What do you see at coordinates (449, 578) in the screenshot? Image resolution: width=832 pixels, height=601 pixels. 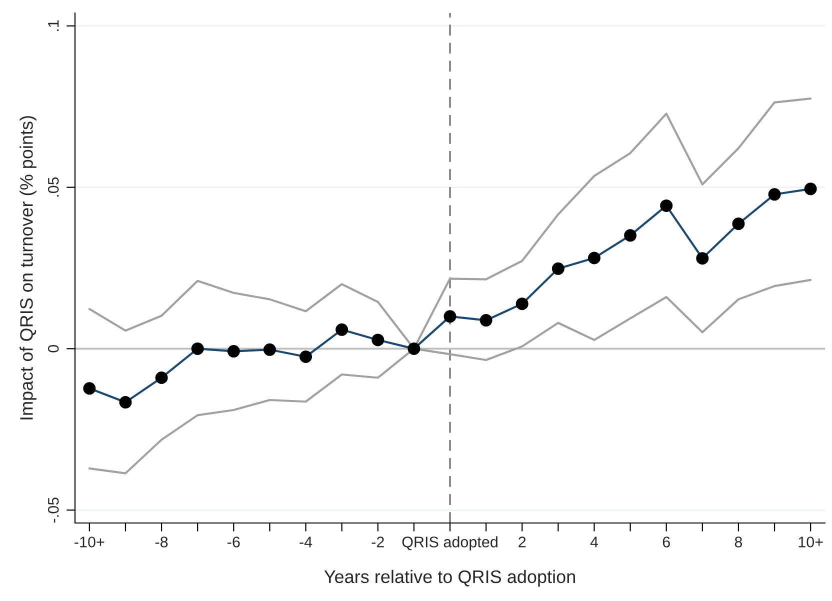 I see `x-axis-title: Years relative to QRIS adoption` at bounding box center [449, 578].